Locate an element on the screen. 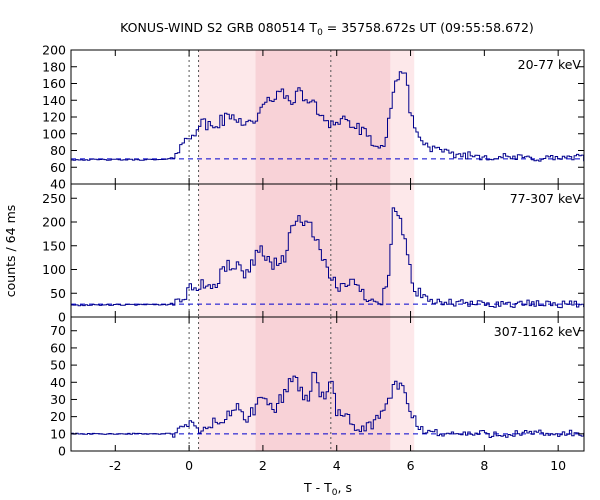 The width and height of the screenshot is (600, 500). x-axis-label: T - T0, s is located at coordinates (327, 489).